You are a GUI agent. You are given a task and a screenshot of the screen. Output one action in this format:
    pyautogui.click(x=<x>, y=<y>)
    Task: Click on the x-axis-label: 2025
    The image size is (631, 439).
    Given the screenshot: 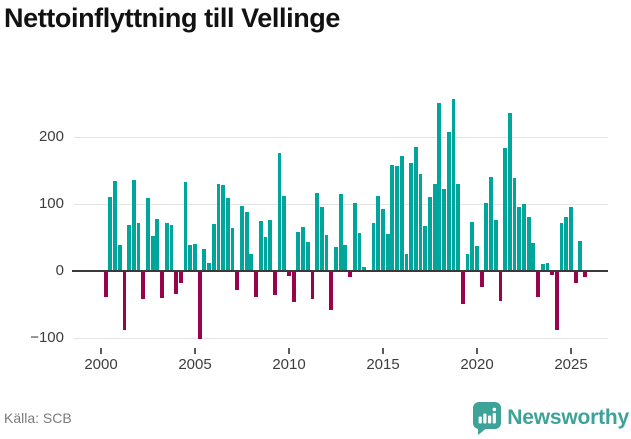 What is the action you would take?
    pyautogui.click(x=571, y=364)
    